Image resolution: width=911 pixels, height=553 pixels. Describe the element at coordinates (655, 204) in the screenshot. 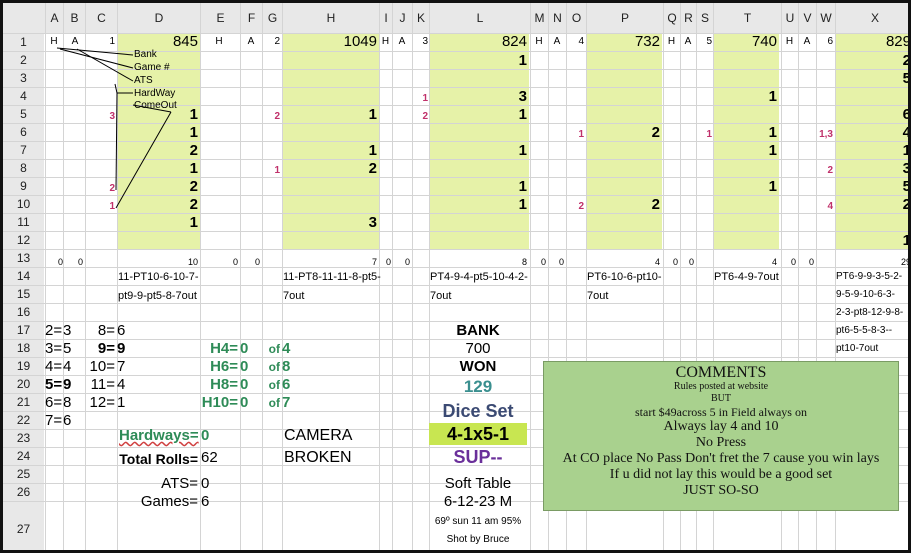

I see `g4-p10: 2` at that location.